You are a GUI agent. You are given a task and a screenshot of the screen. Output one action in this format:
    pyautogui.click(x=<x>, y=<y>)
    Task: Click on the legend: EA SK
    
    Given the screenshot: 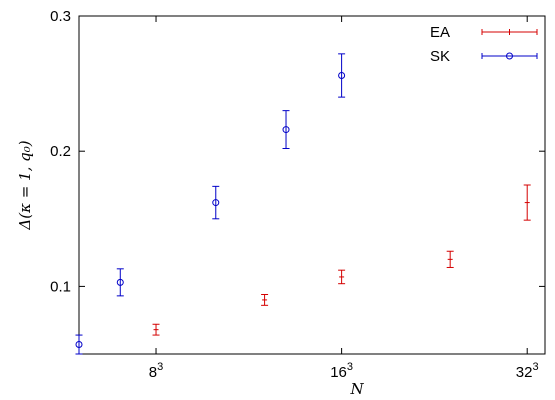 What is the action you would take?
    pyautogui.click(x=484, y=44)
    